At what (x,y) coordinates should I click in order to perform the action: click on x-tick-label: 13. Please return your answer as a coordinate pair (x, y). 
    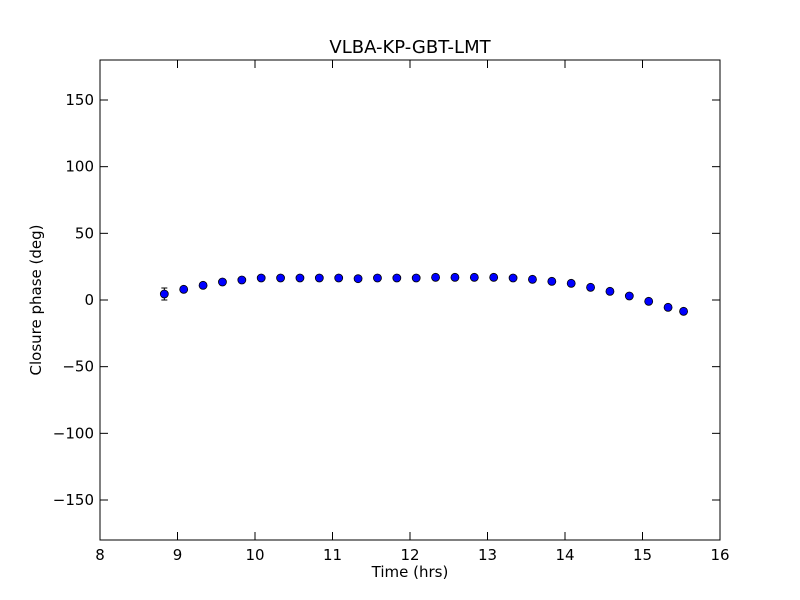
    Looking at the image, I should click on (487, 555).